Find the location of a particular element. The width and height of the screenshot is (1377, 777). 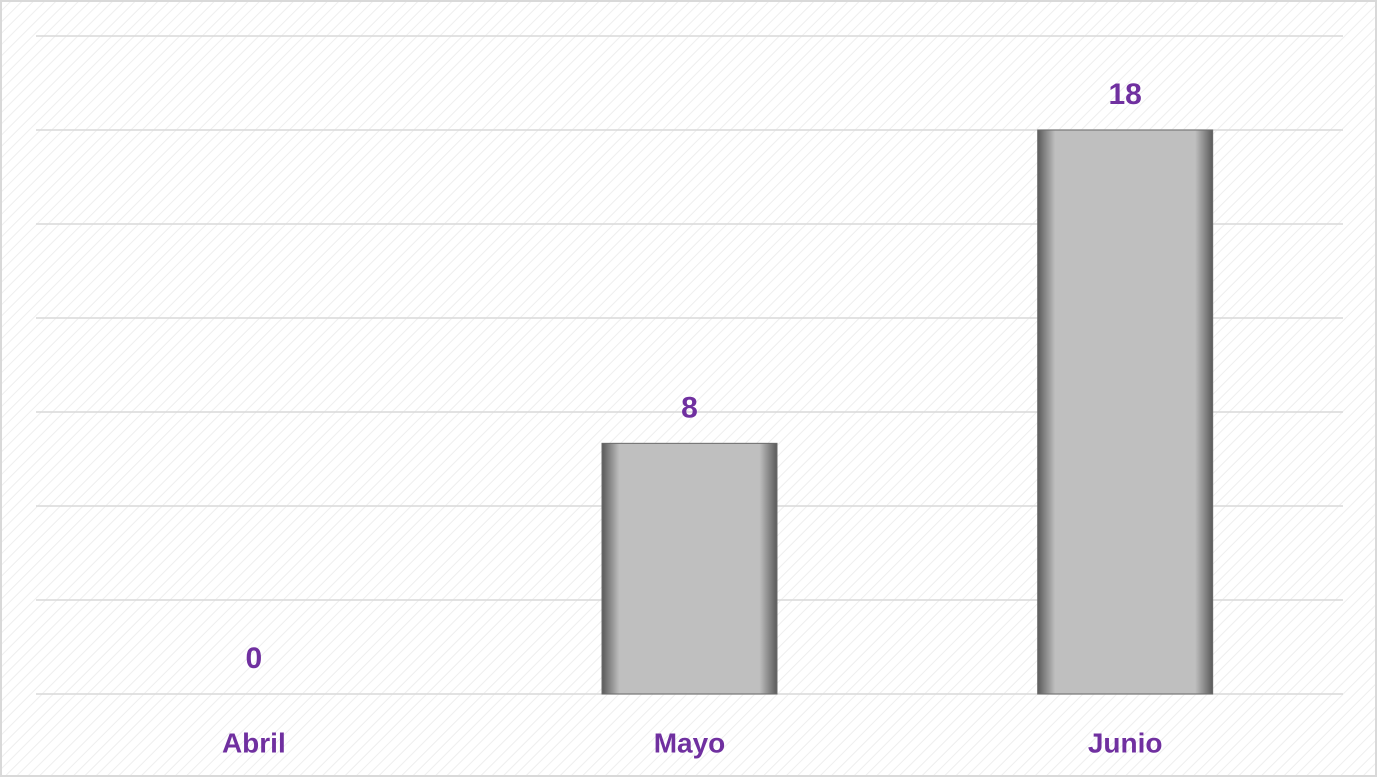

value-label: 8 is located at coordinates (689, 407).